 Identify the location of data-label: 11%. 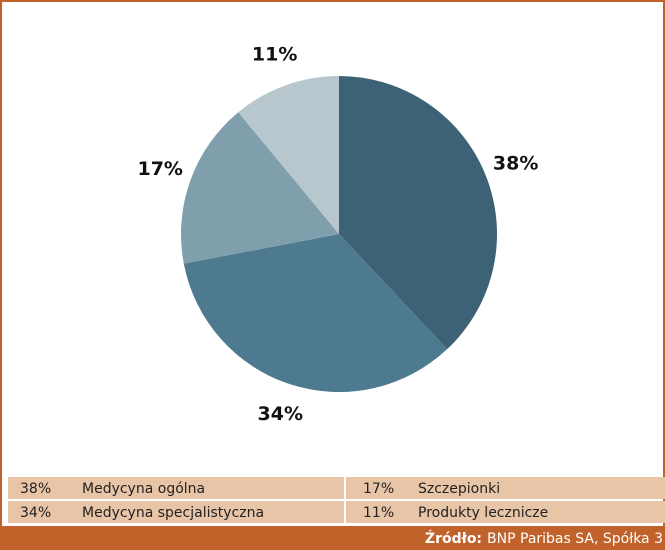
(274, 55).